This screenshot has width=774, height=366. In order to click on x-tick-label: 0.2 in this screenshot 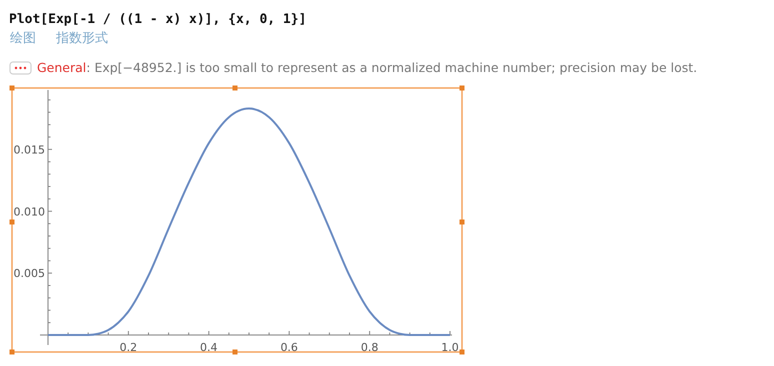, I will do `click(129, 347)`.